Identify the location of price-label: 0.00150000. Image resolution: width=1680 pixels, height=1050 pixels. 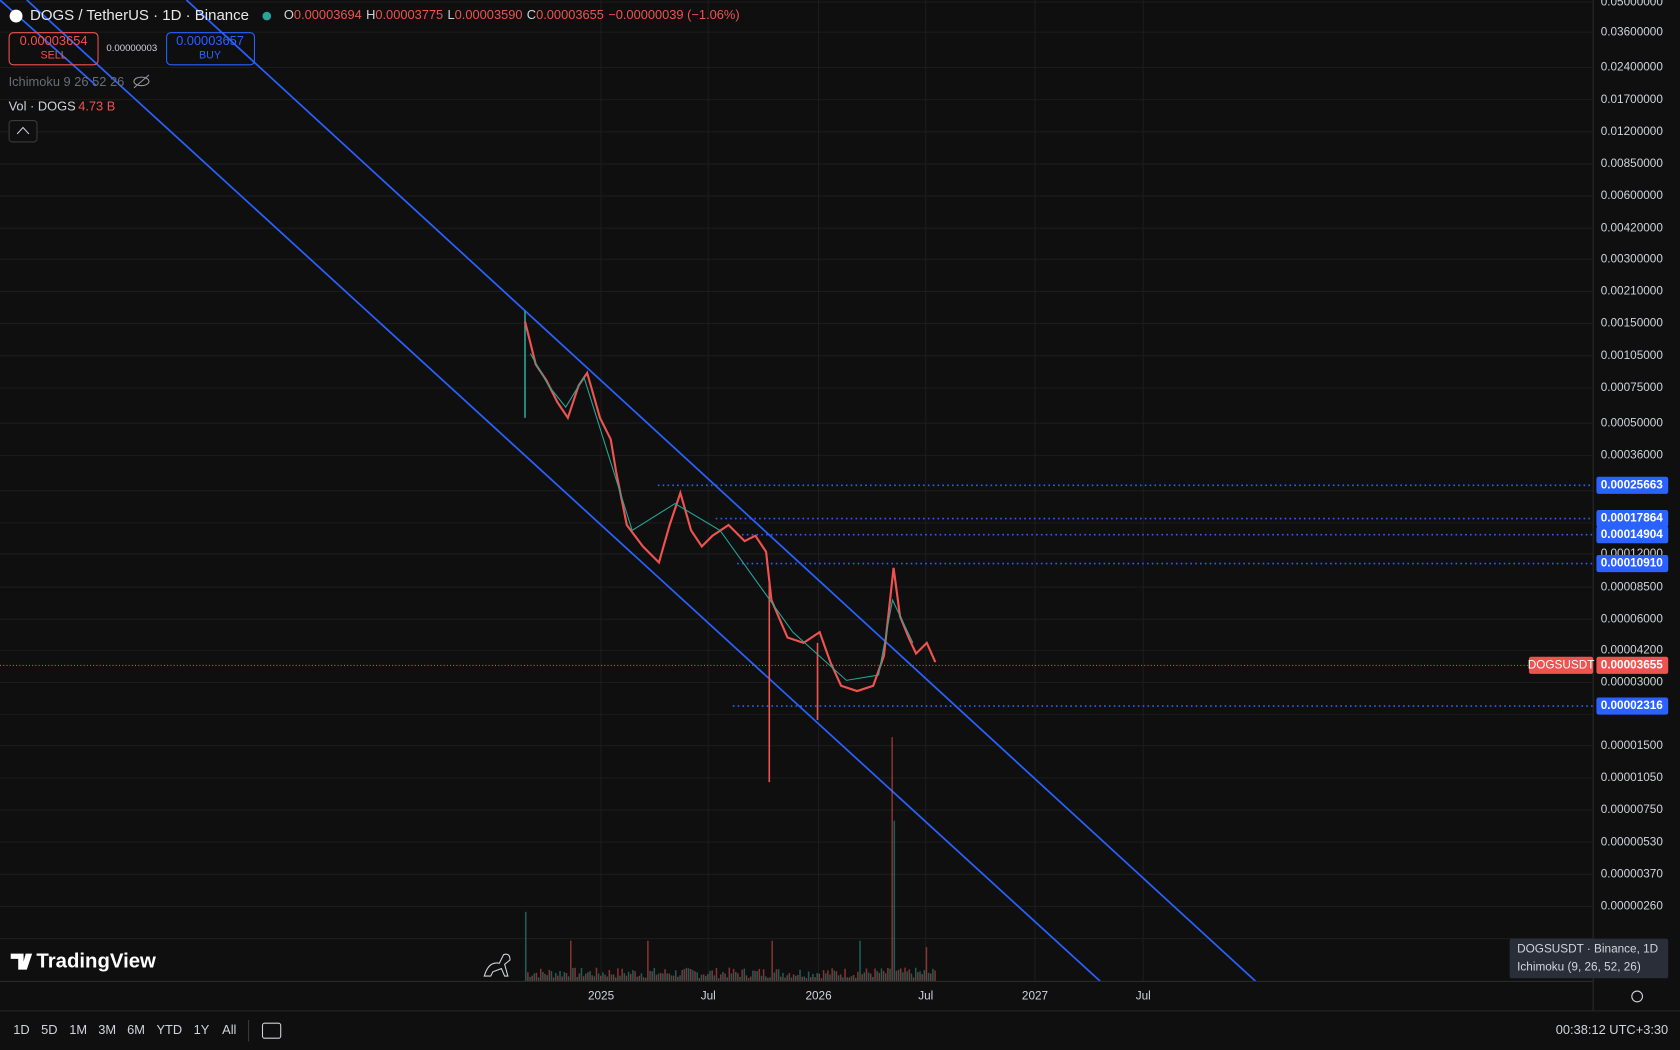
(1632, 323).